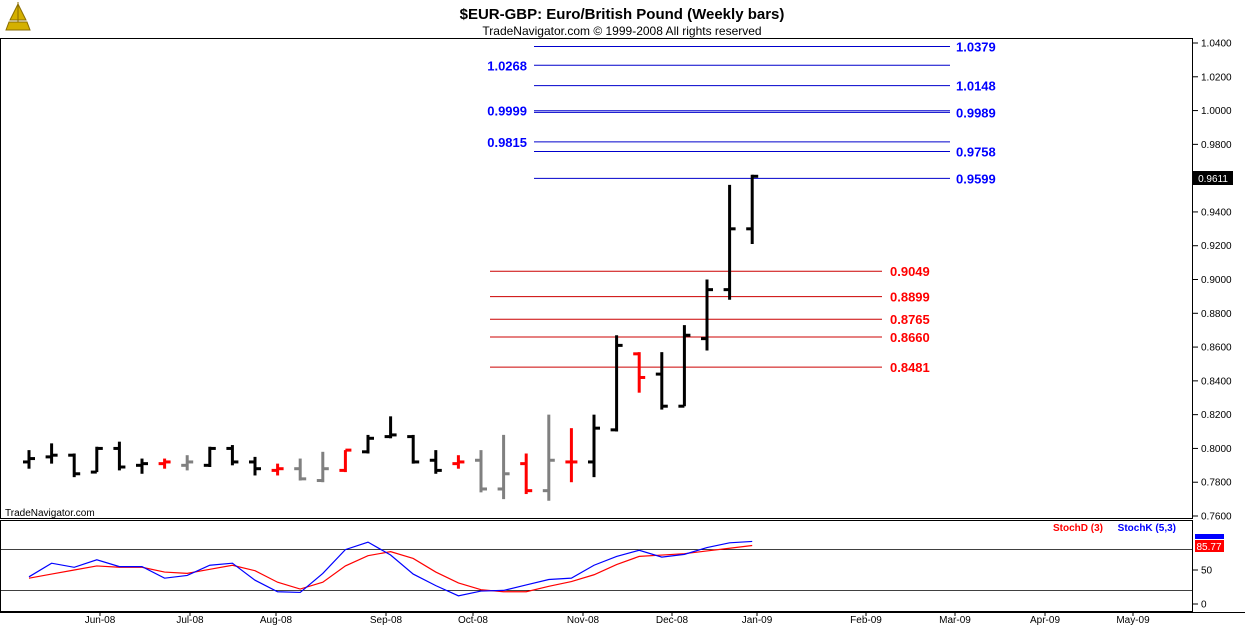  What do you see at coordinates (50, 513) in the screenshot?
I see `watermark-text: TradeNavigator.com` at bounding box center [50, 513].